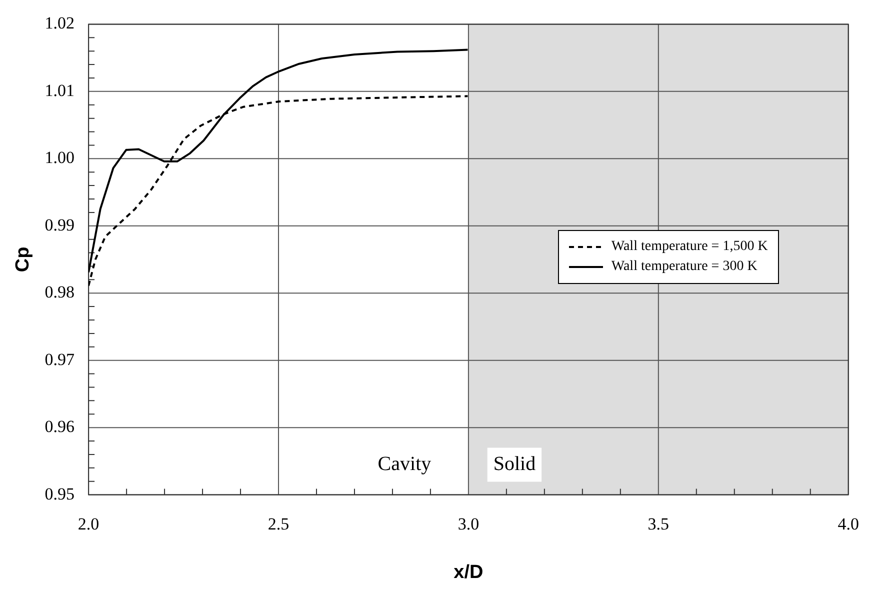 This screenshot has width=879, height=596. What do you see at coordinates (469, 572) in the screenshot?
I see `x-axis-title: x/D` at bounding box center [469, 572].